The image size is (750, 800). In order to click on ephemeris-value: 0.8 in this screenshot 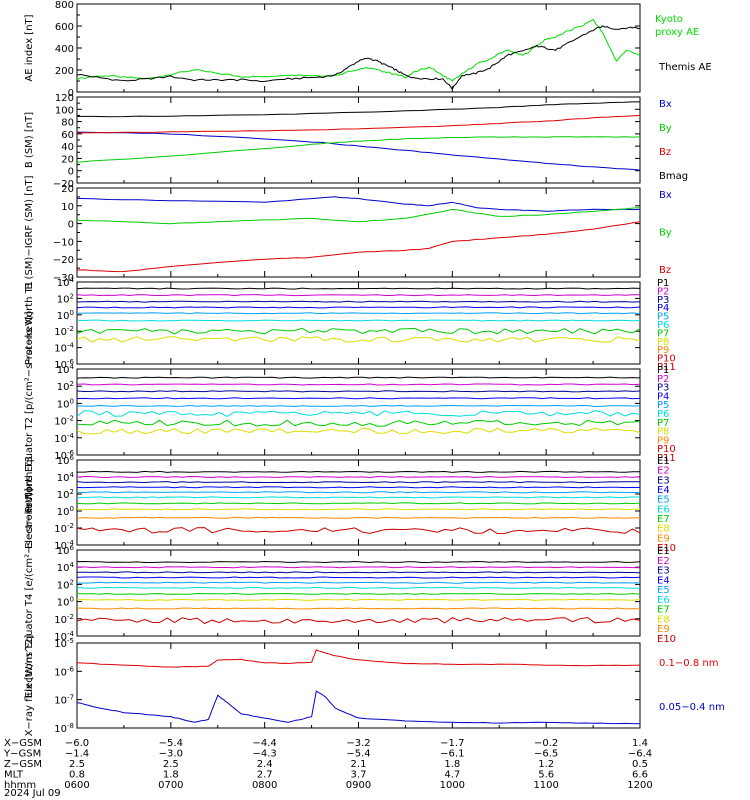, I will do `click(77, 775)`.